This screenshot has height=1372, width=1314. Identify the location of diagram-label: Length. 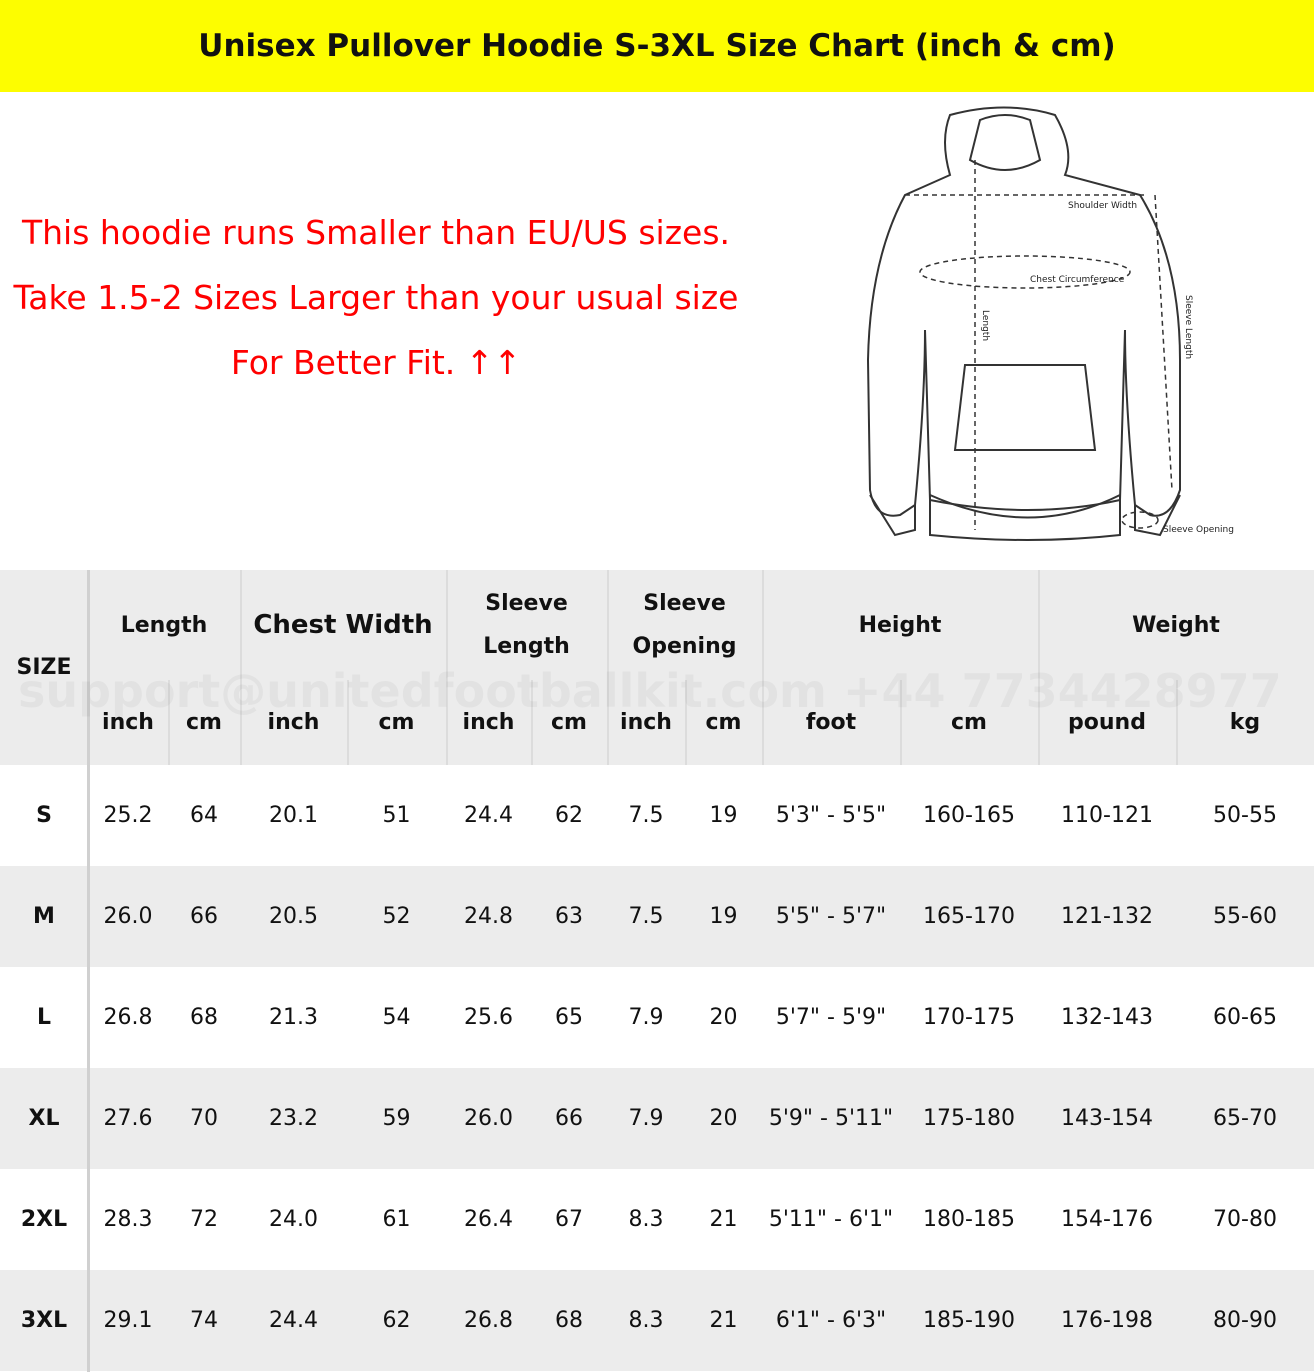
(985, 325).